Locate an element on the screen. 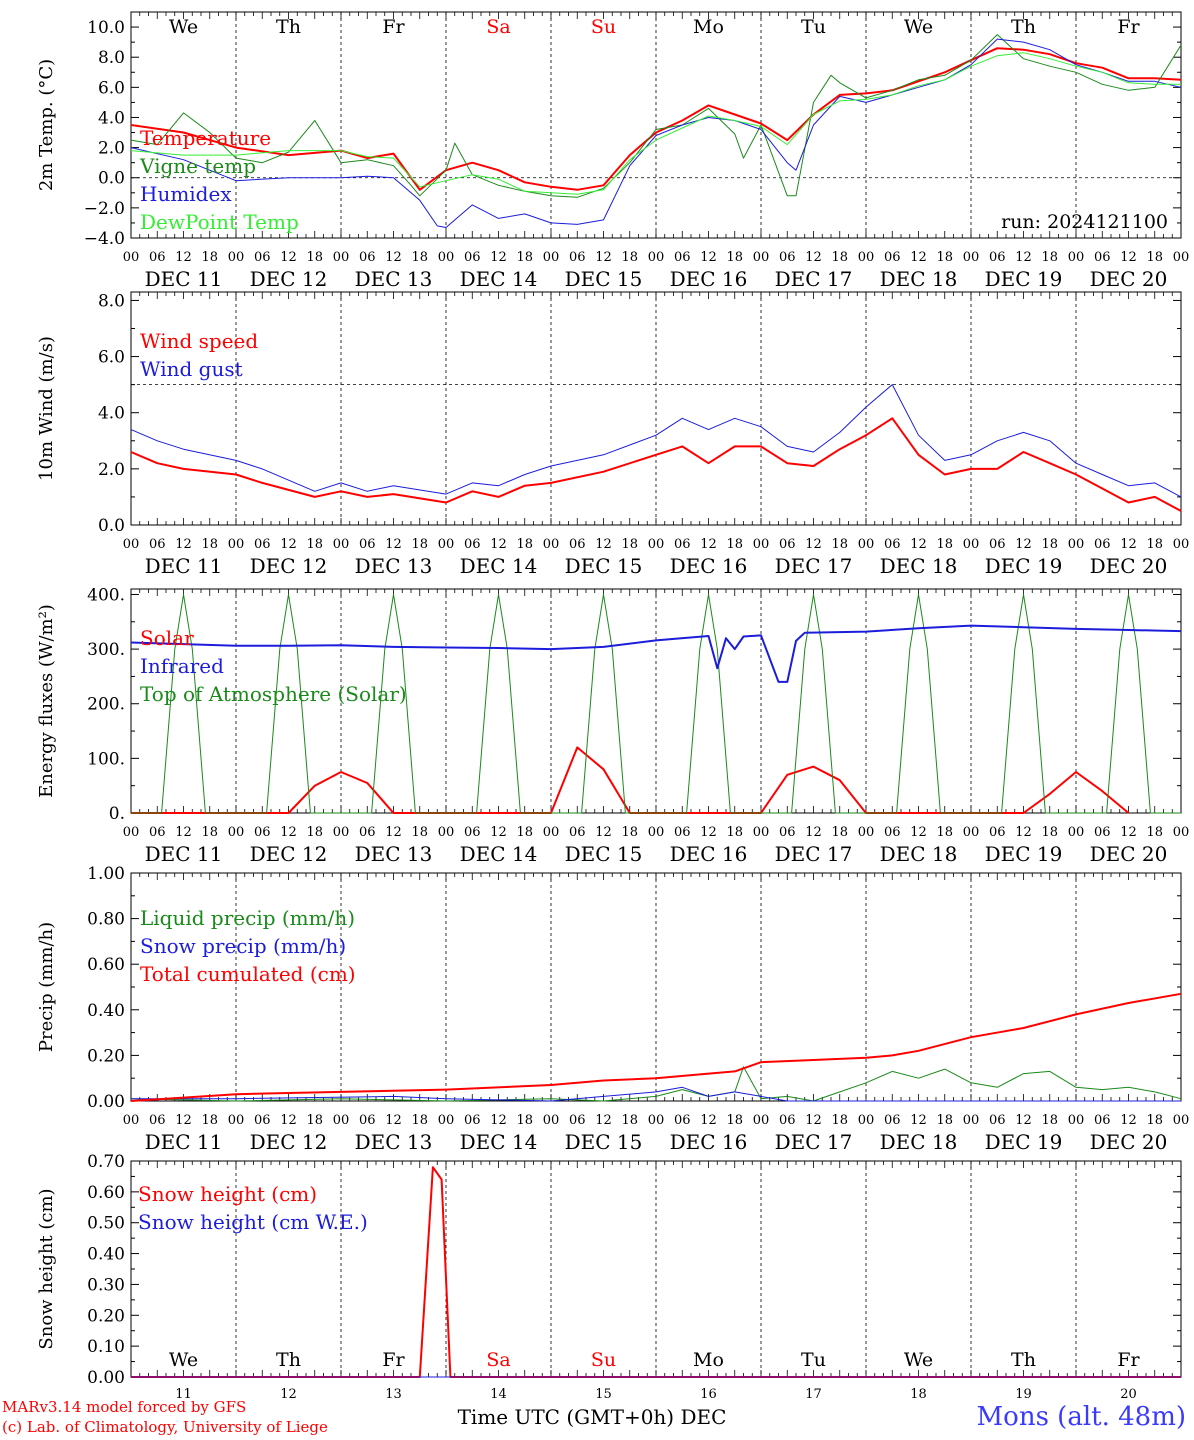  day-number-label: 19 is located at coordinates (1023, 1394).